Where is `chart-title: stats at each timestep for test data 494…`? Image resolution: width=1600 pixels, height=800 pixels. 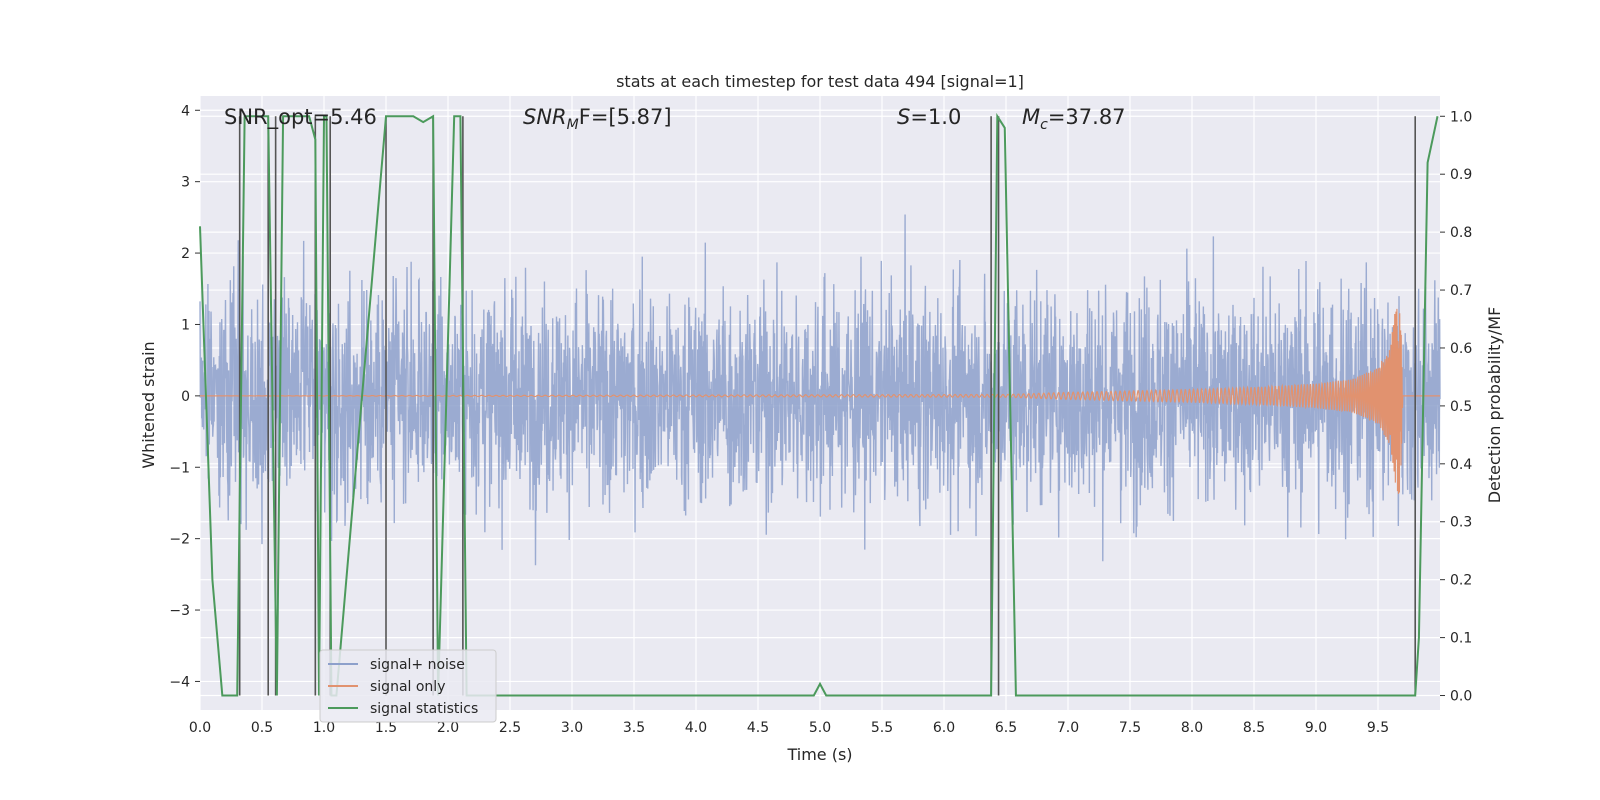 chart-title: stats at each timestep for test data 494… is located at coordinates (820, 81).